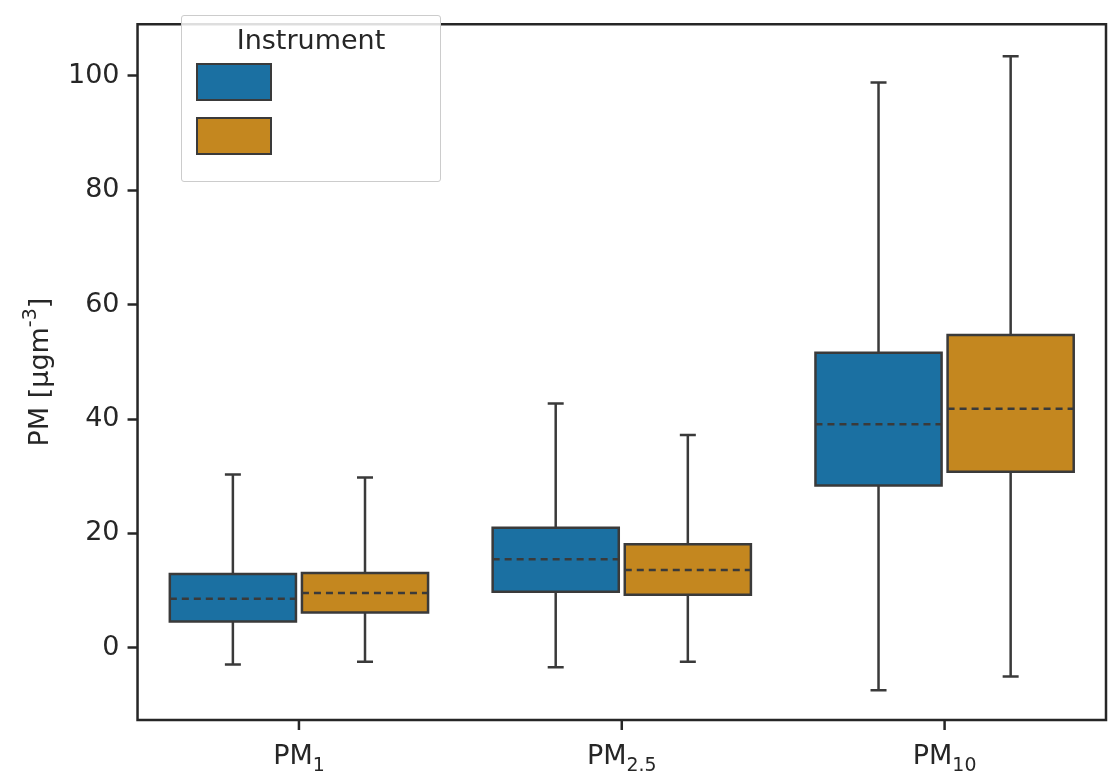 The height and width of the screenshot is (780, 1108). What do you see at coordinates (102, 531) in the screenshot?
I see `y-tick-label: 20` at bounding box center [102, 531].